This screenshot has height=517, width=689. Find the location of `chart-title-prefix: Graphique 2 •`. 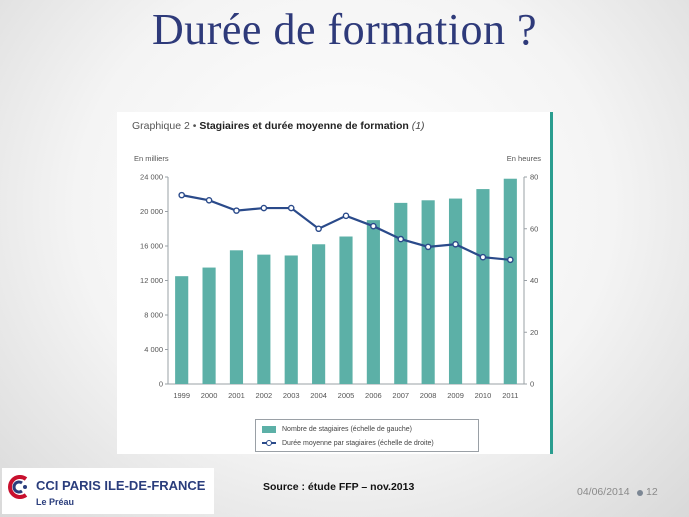

chart-title-prefix: Graphique 2 • is located at coordinates (164, 126).